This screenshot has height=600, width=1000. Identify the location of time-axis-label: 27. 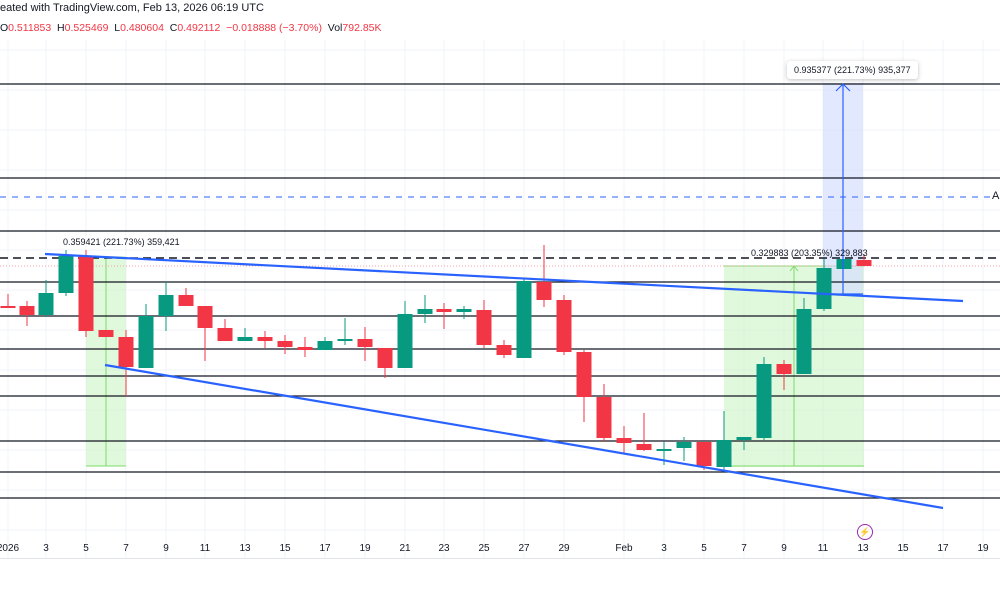
(524, 548).